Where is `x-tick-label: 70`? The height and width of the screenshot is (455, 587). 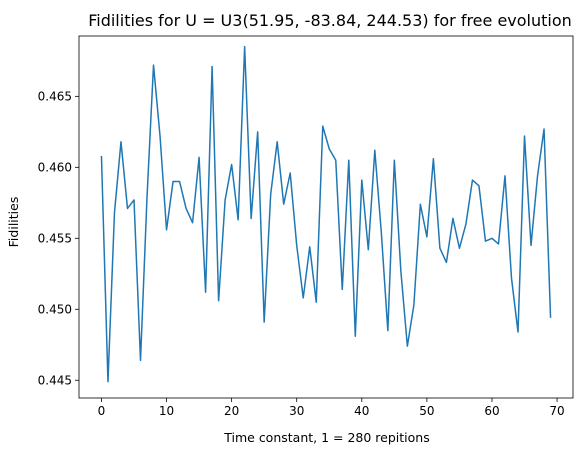
x-tick-label: 70 is located at coordinates (556, 411).